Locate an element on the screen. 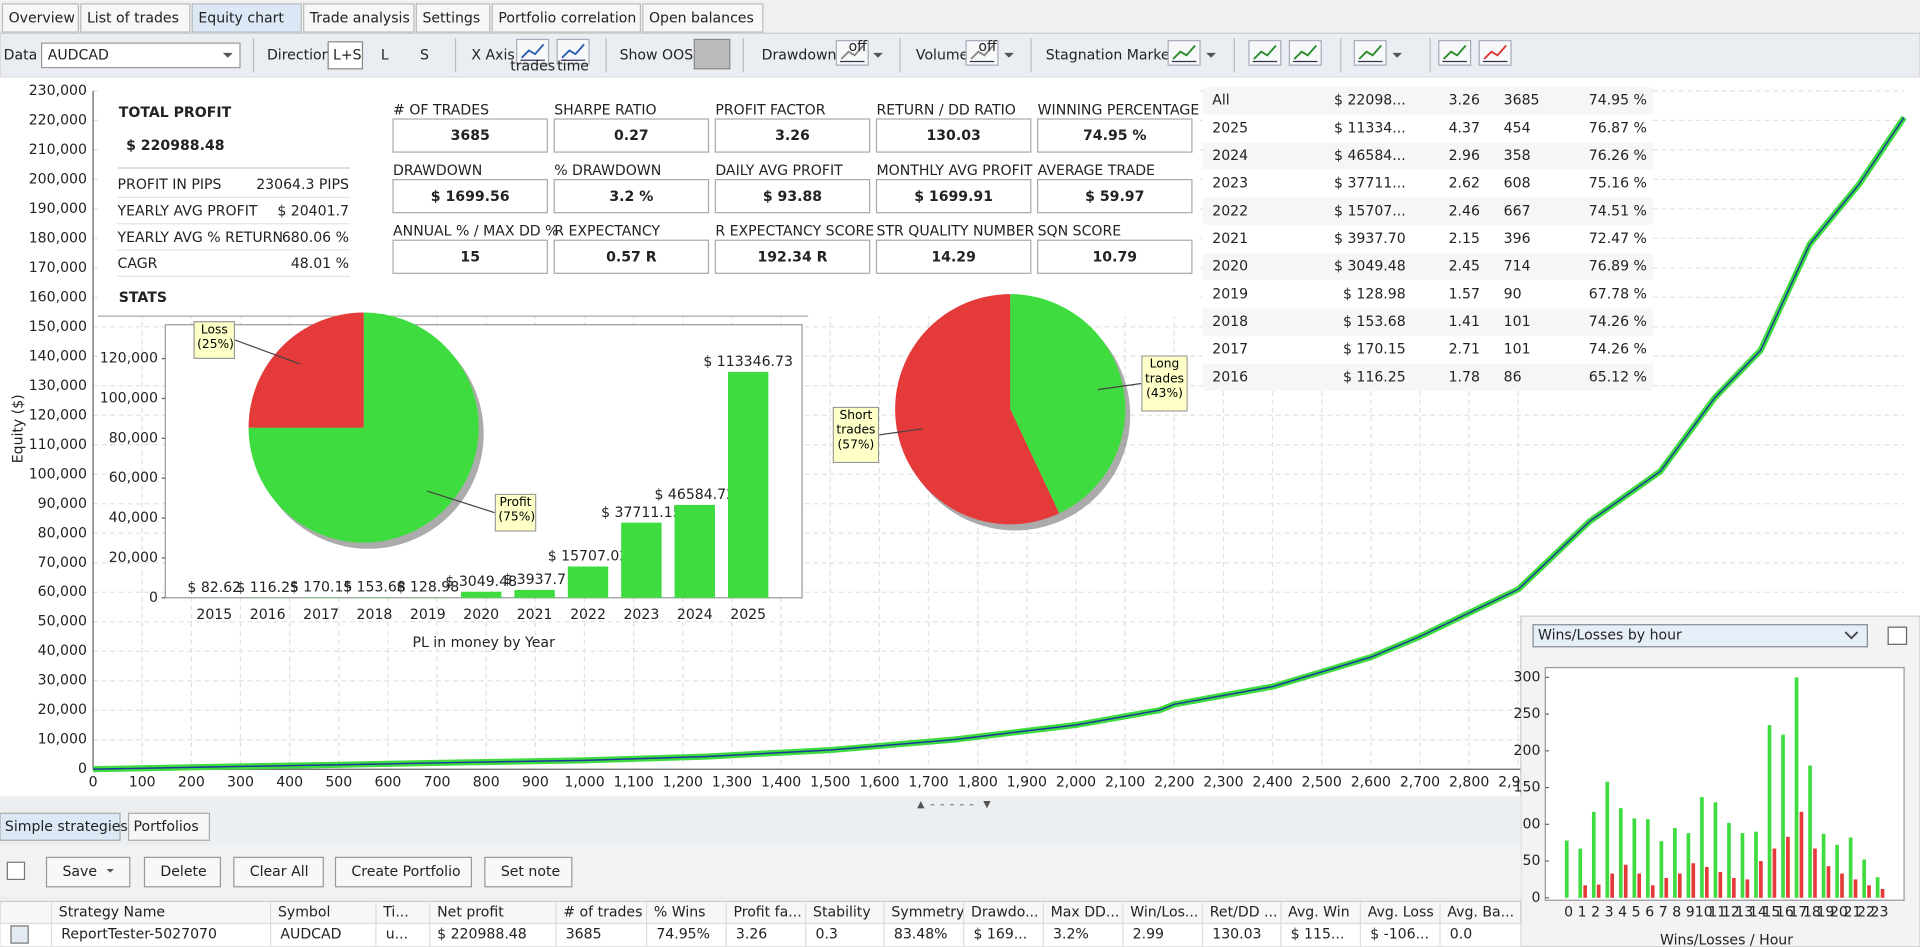 Image resolution: width=1920 pixels, height=947 pixels. button-label: Set note is located at coordinates (530, 872).